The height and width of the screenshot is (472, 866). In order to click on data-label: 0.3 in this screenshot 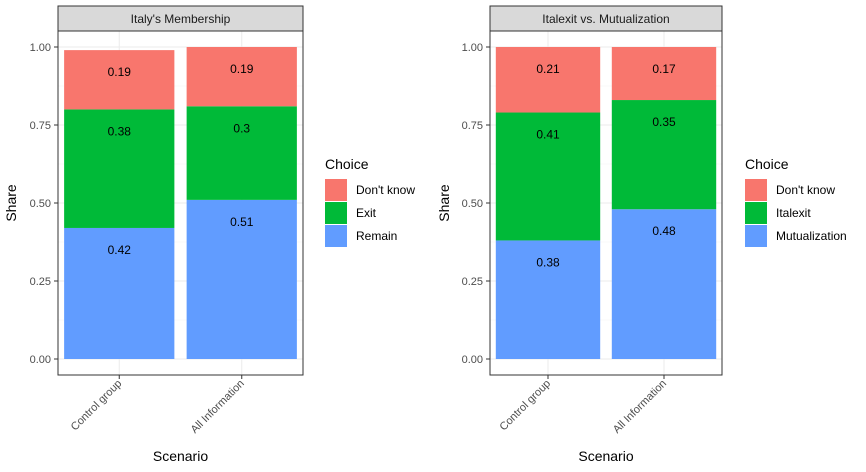, I will do `click(241, 128)`.